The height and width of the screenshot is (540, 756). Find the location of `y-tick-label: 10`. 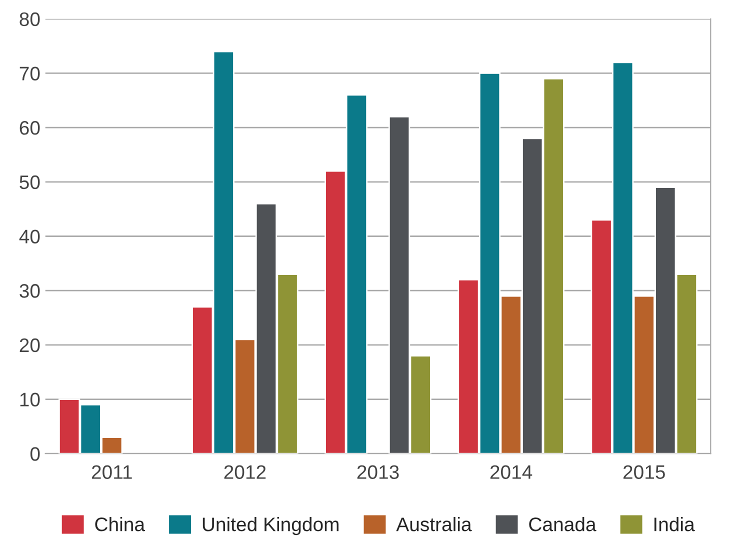

y-tick-label: 10 is located at coordinates (30, 399).